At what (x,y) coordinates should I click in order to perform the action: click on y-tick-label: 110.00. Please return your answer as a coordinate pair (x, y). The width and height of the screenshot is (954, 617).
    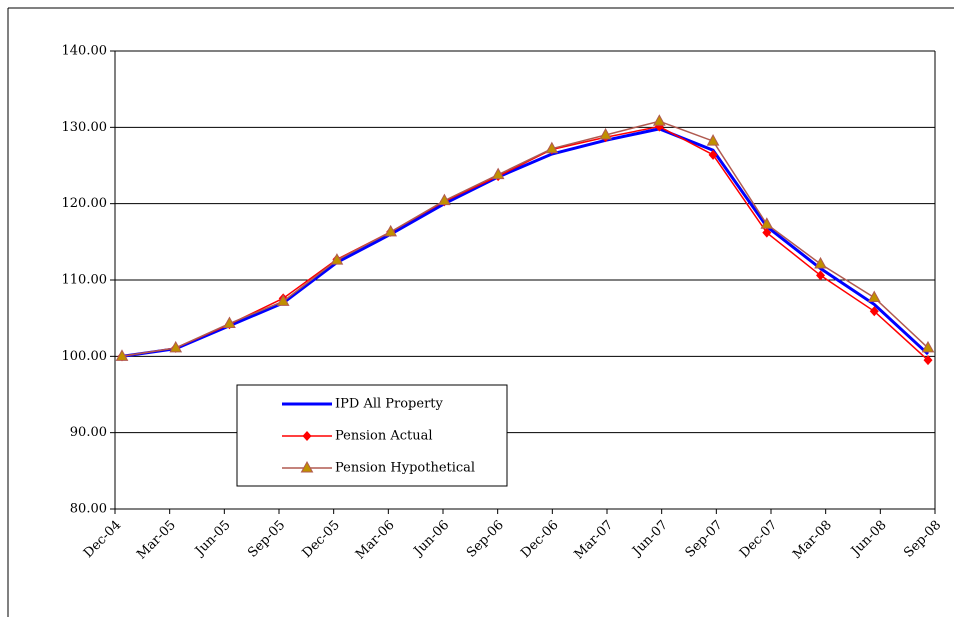
    Looking at the image, I should click on (85, 280).